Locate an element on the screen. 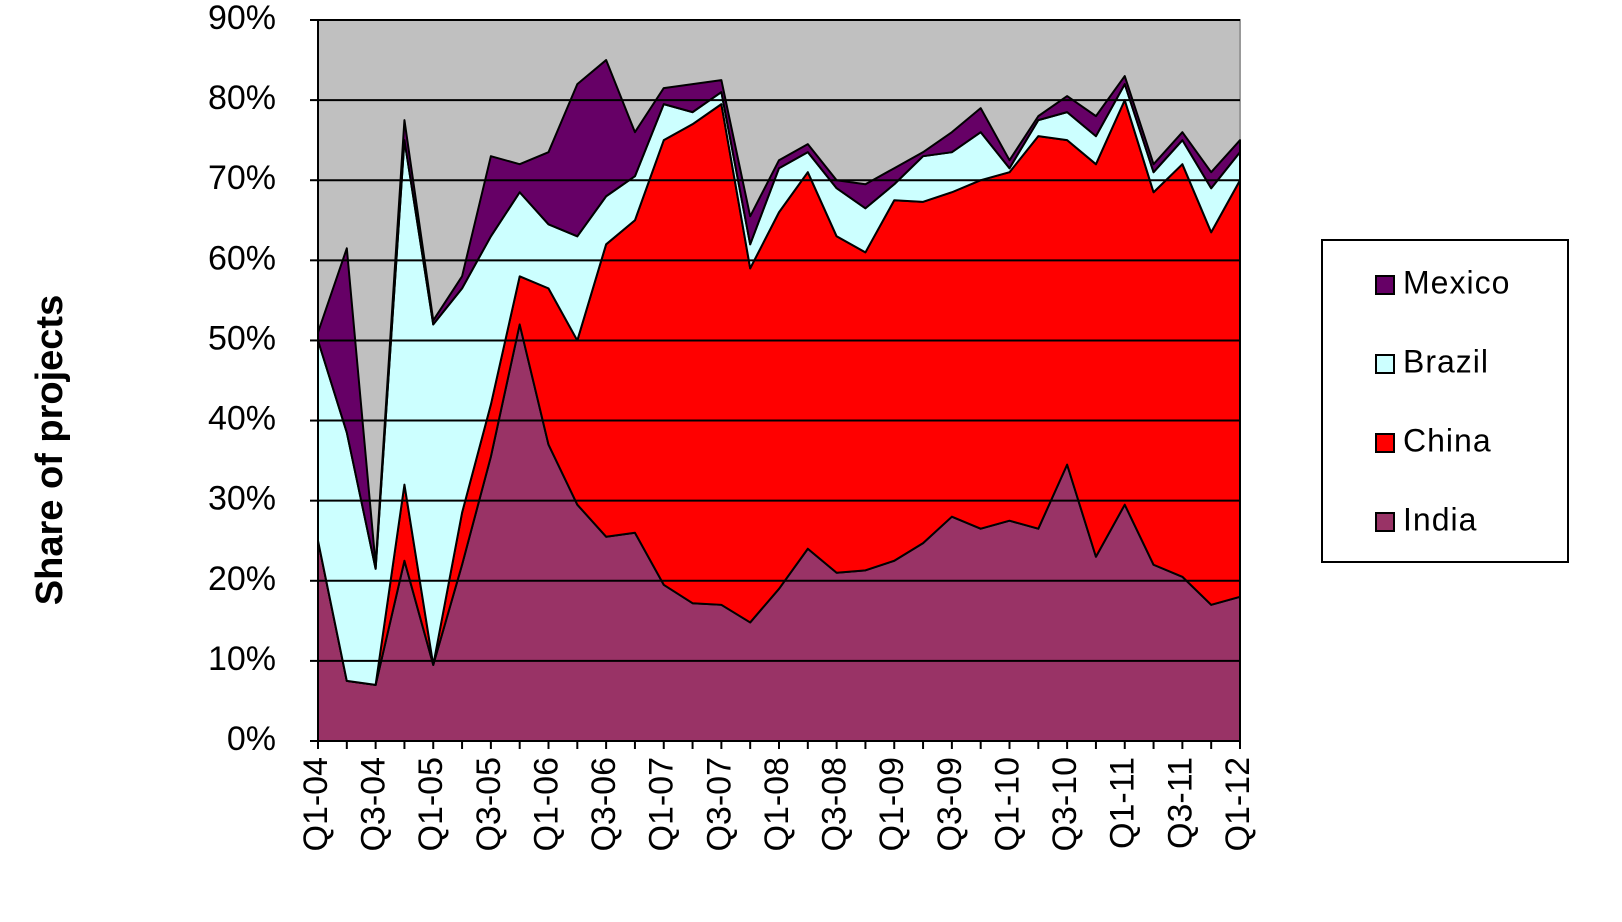 The image size is (1622, 922). y-tick-label: 30% is located at coordinates (242, 499).